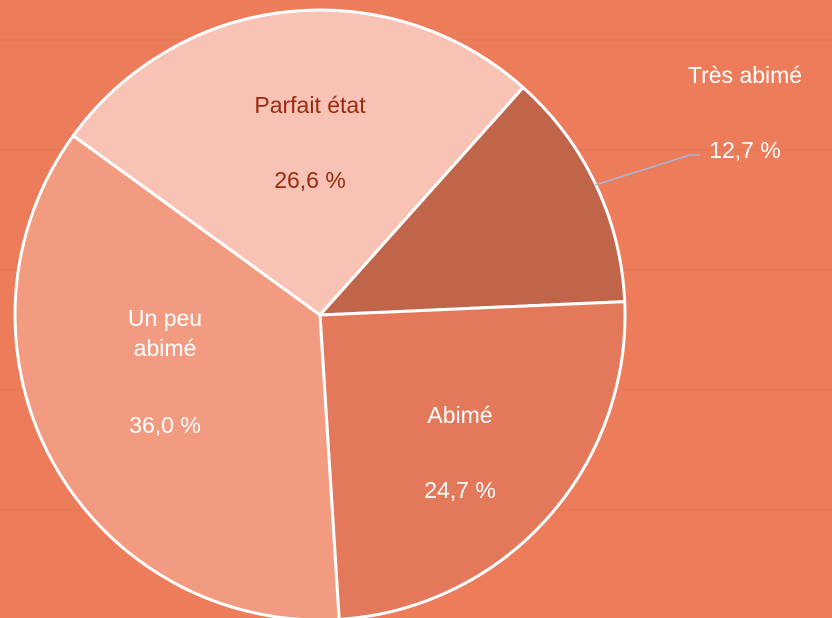  What do you see at coordinates (165, 425) in the screenshot?
I see `value-label: 36,0 %` at bounding box center [165, 425].